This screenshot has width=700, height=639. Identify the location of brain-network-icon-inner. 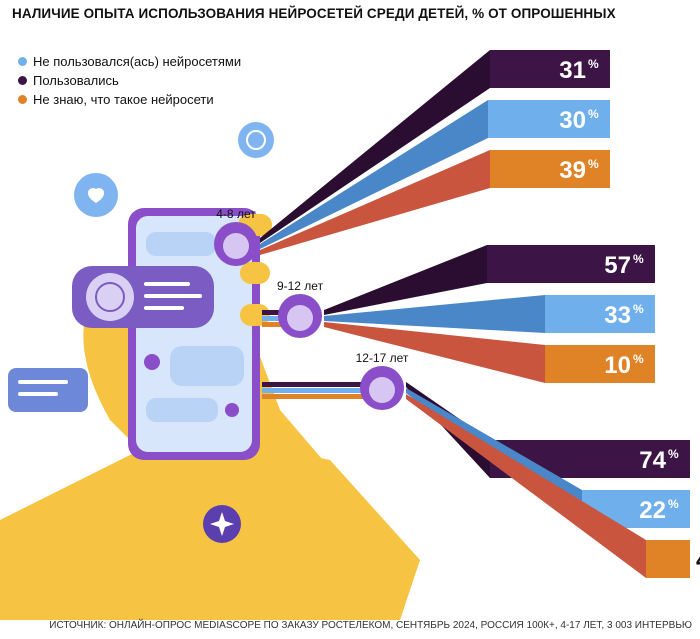
(110, 297).